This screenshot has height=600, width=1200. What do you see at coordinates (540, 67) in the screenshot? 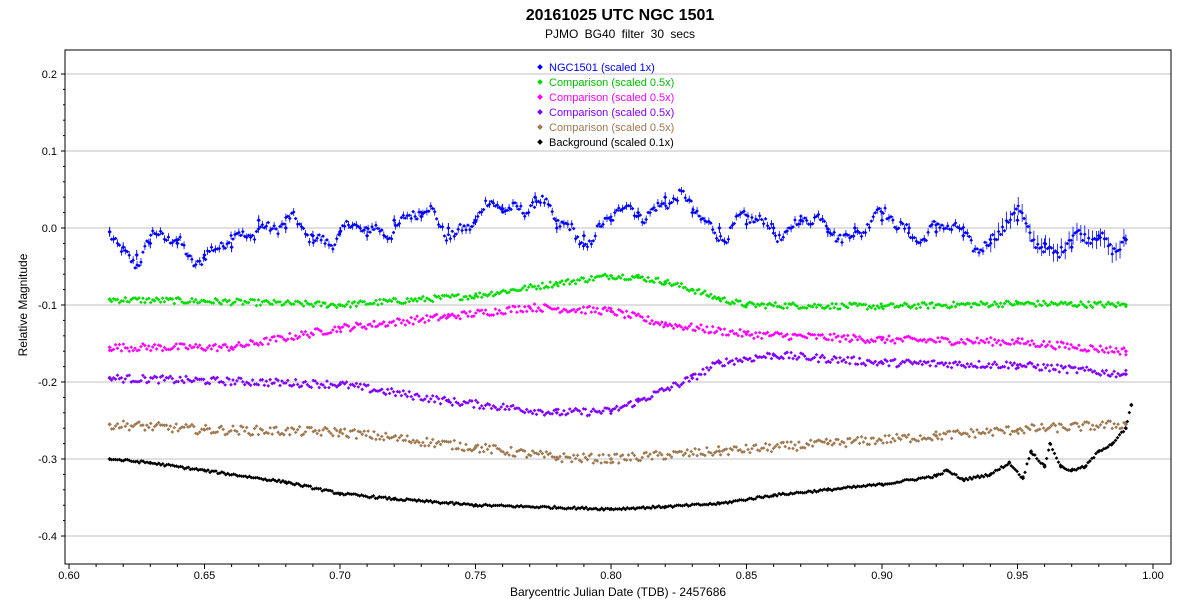
I see `legend-marker` at bounding box center [540, 67].